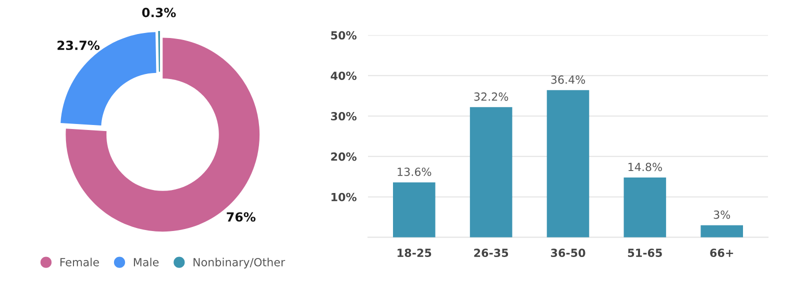  What do you see at coordinates (722, 214) in the screenshot?
I see `data-label: 3%` at bounding box center [722, 214].